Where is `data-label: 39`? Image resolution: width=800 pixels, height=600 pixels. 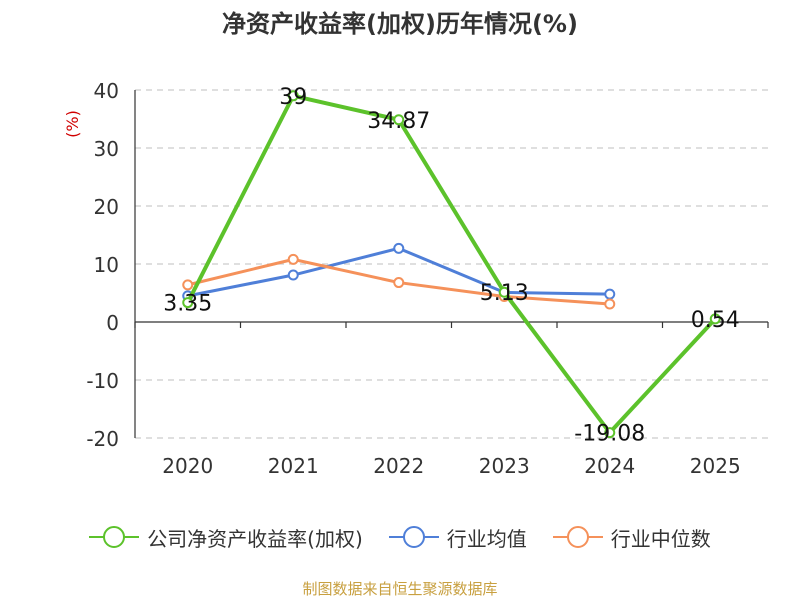 data-label: 39 is located at coordinates (293, 97).